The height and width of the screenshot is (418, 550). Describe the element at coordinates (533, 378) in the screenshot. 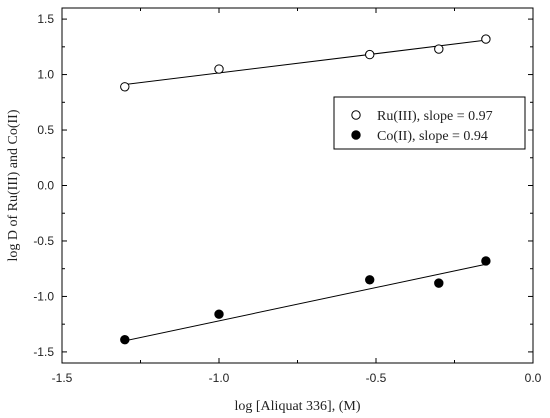

I see `x-tick-label: 0.0` at that location.